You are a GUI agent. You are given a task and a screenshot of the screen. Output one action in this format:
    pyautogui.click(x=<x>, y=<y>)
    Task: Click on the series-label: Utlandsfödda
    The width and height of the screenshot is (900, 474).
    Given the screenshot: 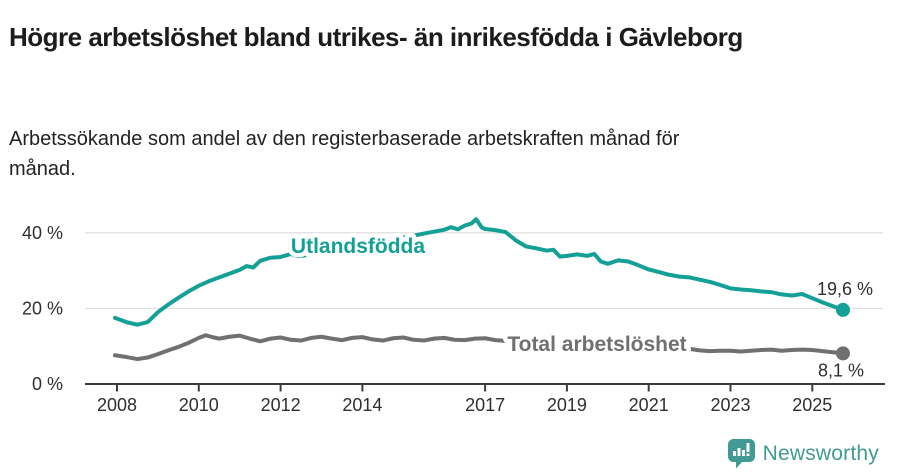 What is the action you would take?
    pyautogui.click(x=358, y=246)
    